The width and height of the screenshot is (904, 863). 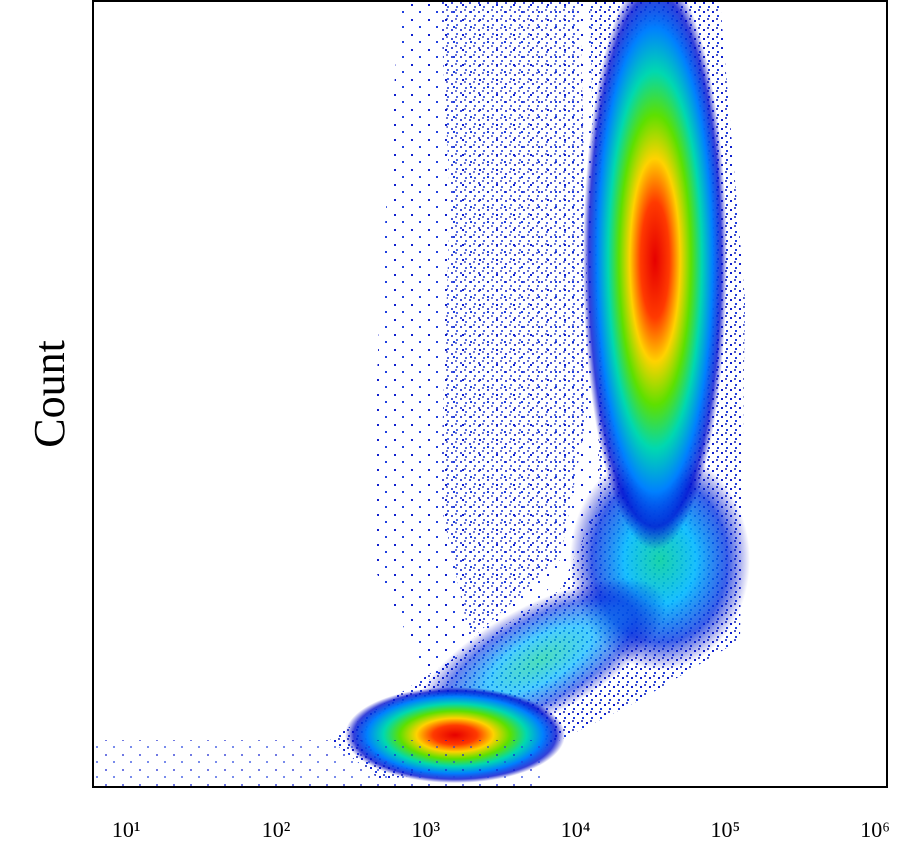 I want to click on x-tick-label: 10⁶, so click(x=875, y=829).